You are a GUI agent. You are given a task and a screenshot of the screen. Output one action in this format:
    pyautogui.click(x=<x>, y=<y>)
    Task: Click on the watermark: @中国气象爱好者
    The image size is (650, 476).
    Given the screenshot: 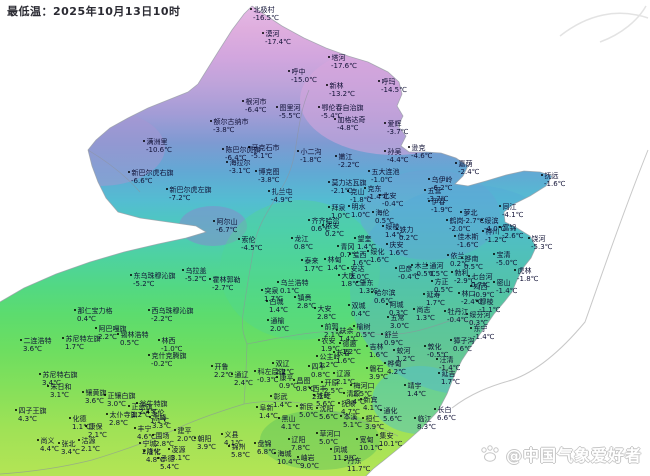 What is the action you would take?
    pyautogui.click(x=560, y=454)
    